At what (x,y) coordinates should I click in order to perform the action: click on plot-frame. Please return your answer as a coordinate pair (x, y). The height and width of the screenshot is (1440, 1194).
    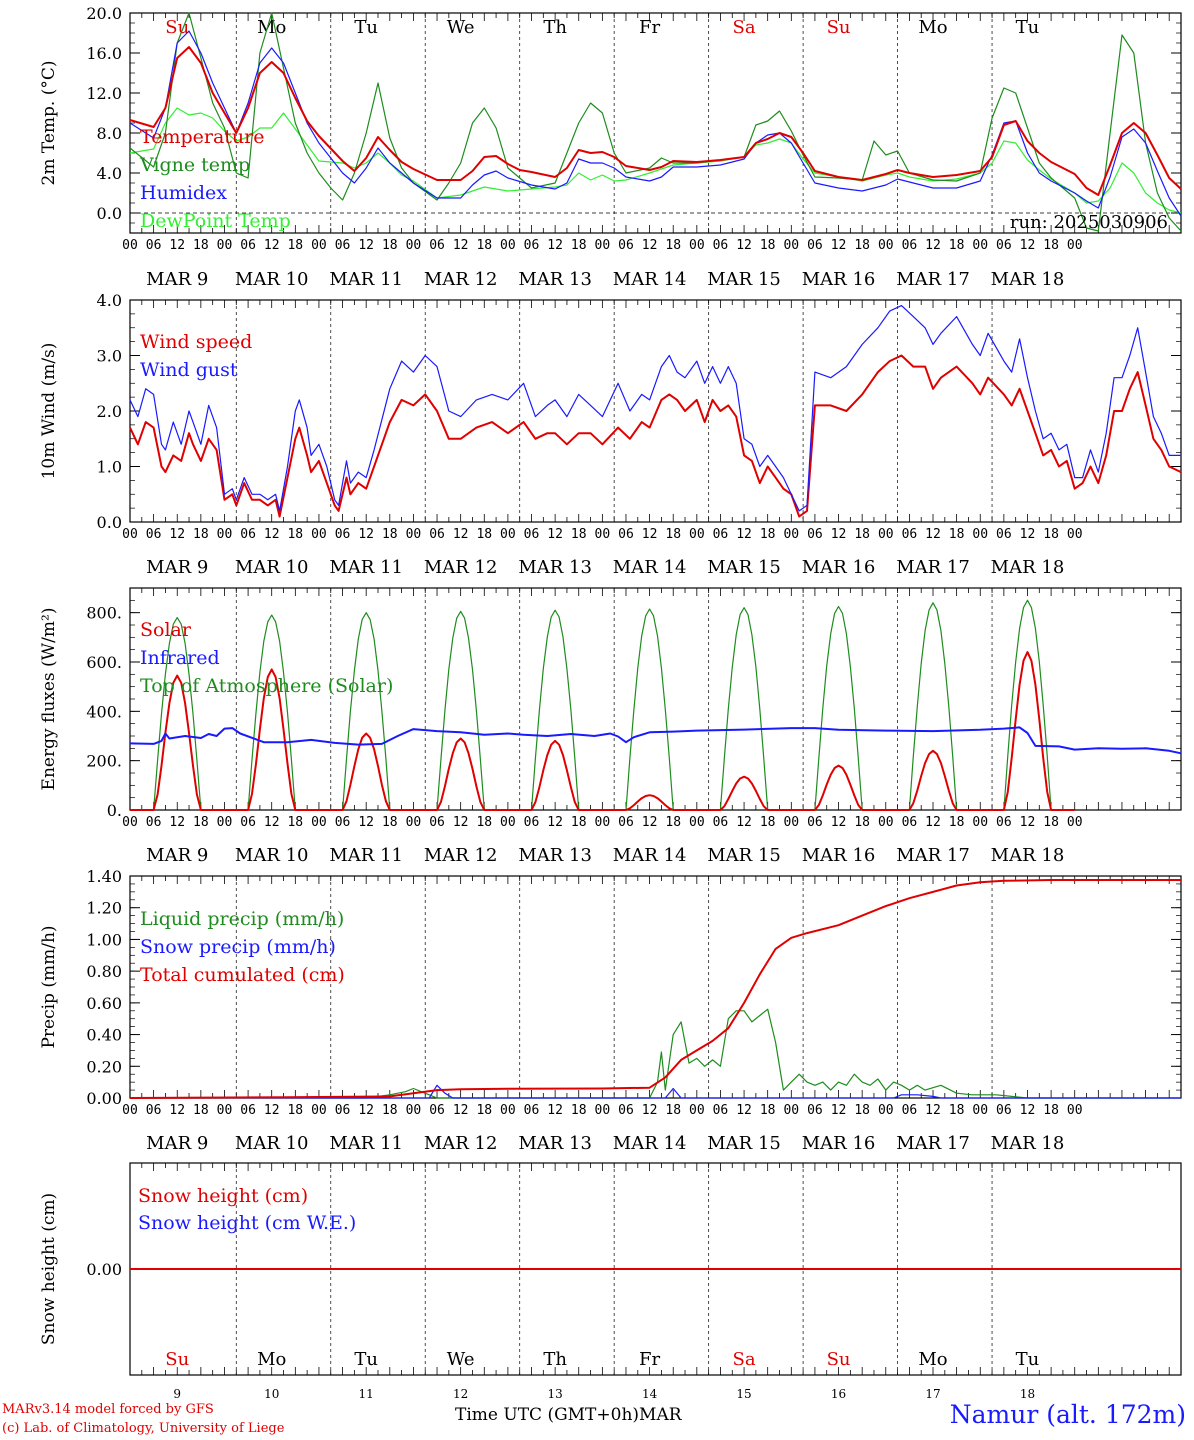
    Looking at the image, I should click on (655, 699).